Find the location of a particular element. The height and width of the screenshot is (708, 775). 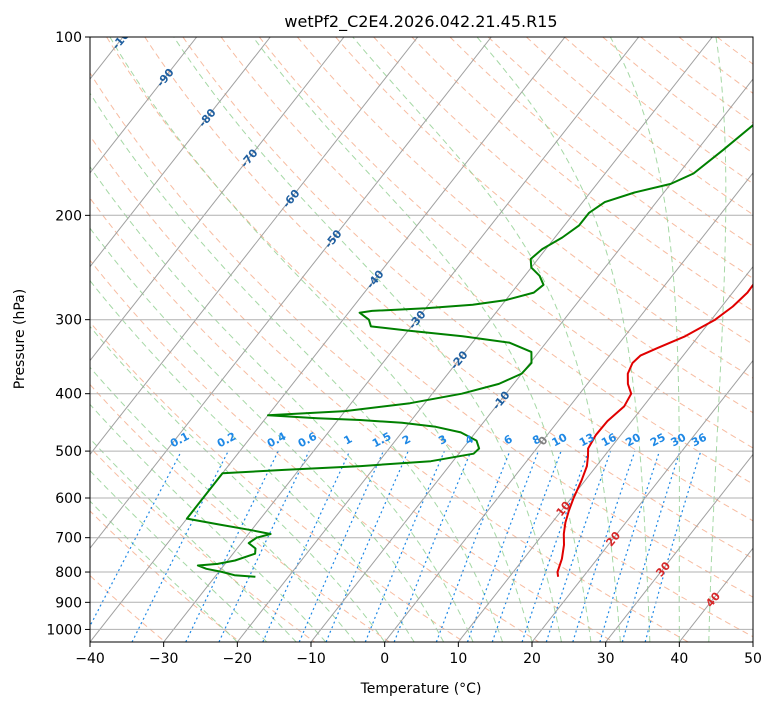

y-axis-title: Pressure (hPa) is located at coordinates (20, 339).